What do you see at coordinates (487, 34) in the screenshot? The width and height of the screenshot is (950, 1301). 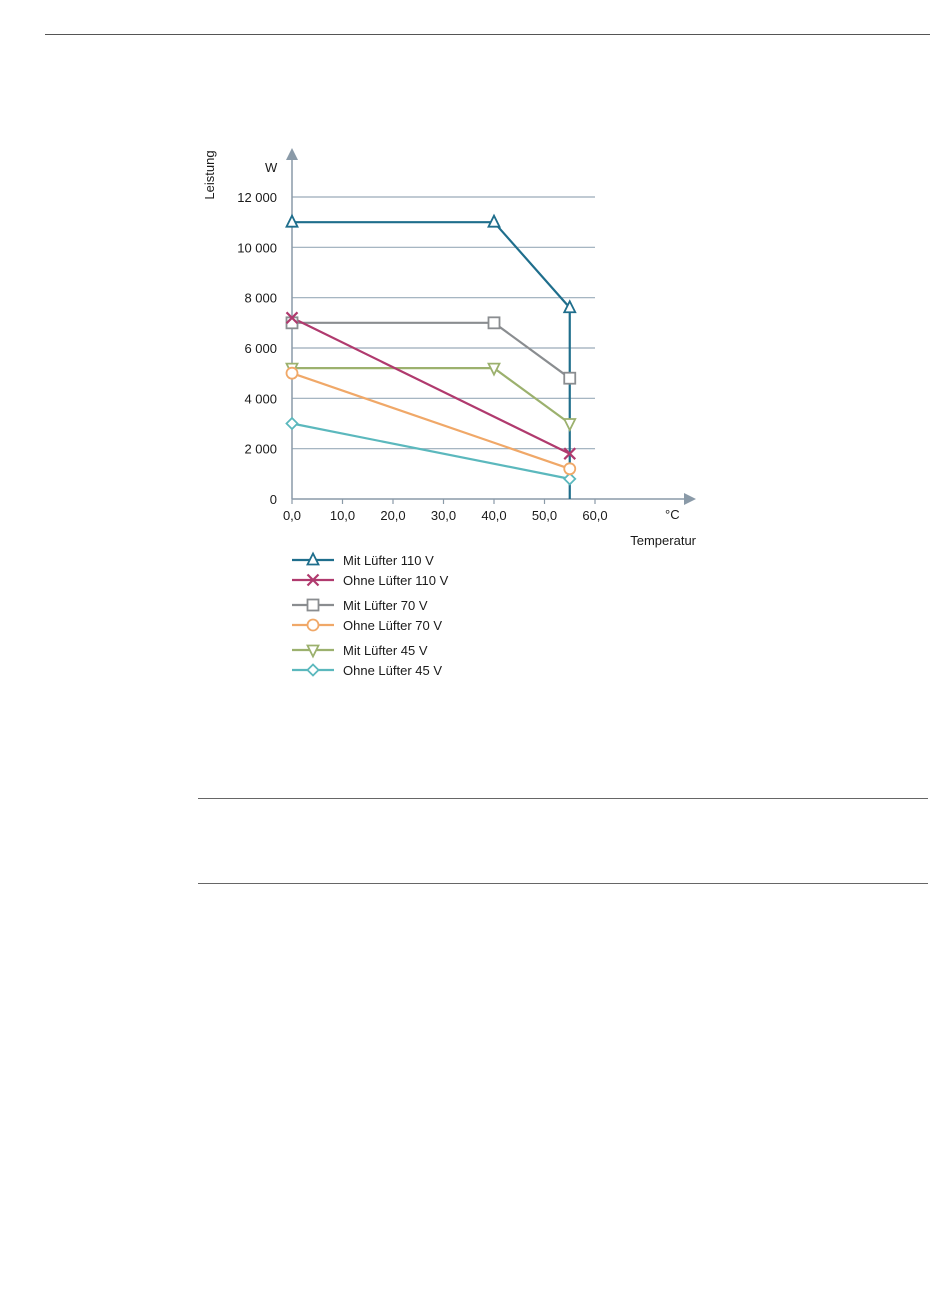 I see `header-rule` at bounding box center [487, 34].